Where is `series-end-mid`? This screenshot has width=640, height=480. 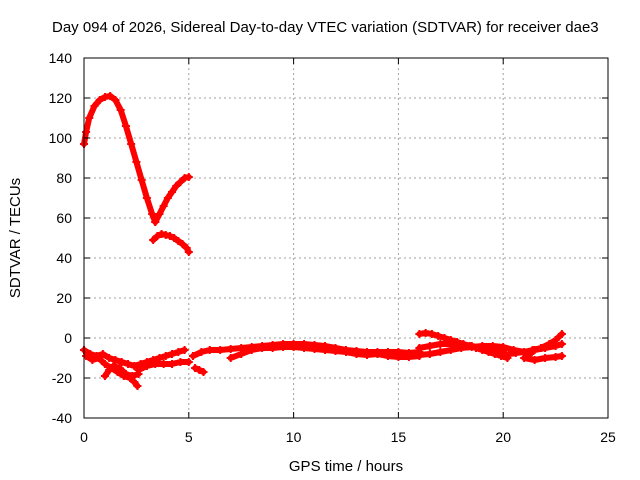
series-end-mid is located at coordinates (548, 347).